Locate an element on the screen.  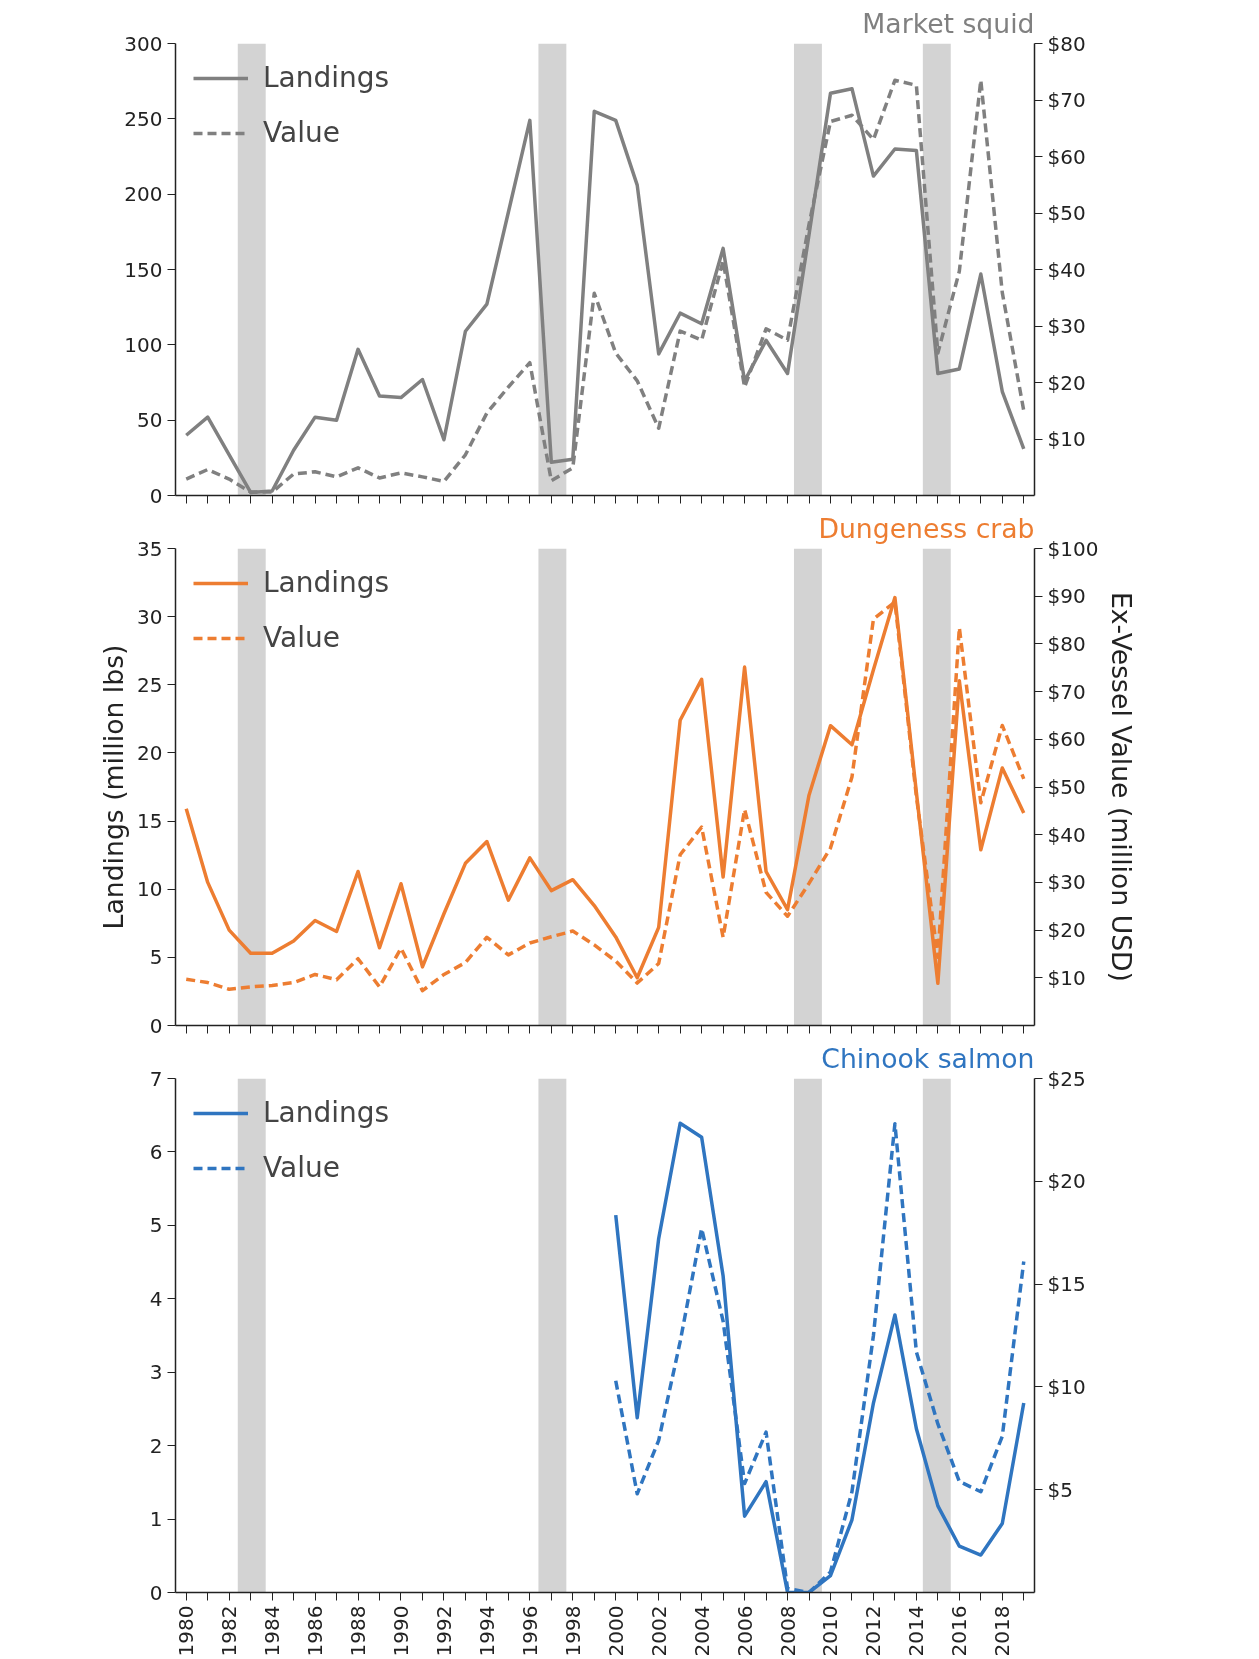
y-tick-label: 35 is located at coordinates (150, 548).